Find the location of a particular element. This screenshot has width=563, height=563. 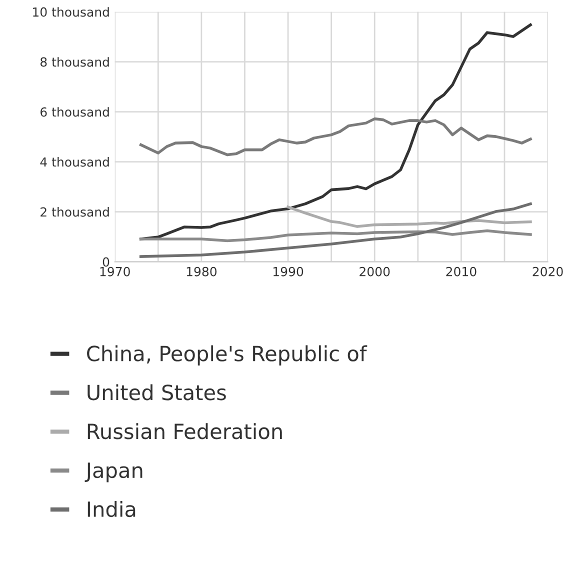

x-tick-label: 2000 is located at coordinates (375, 271).